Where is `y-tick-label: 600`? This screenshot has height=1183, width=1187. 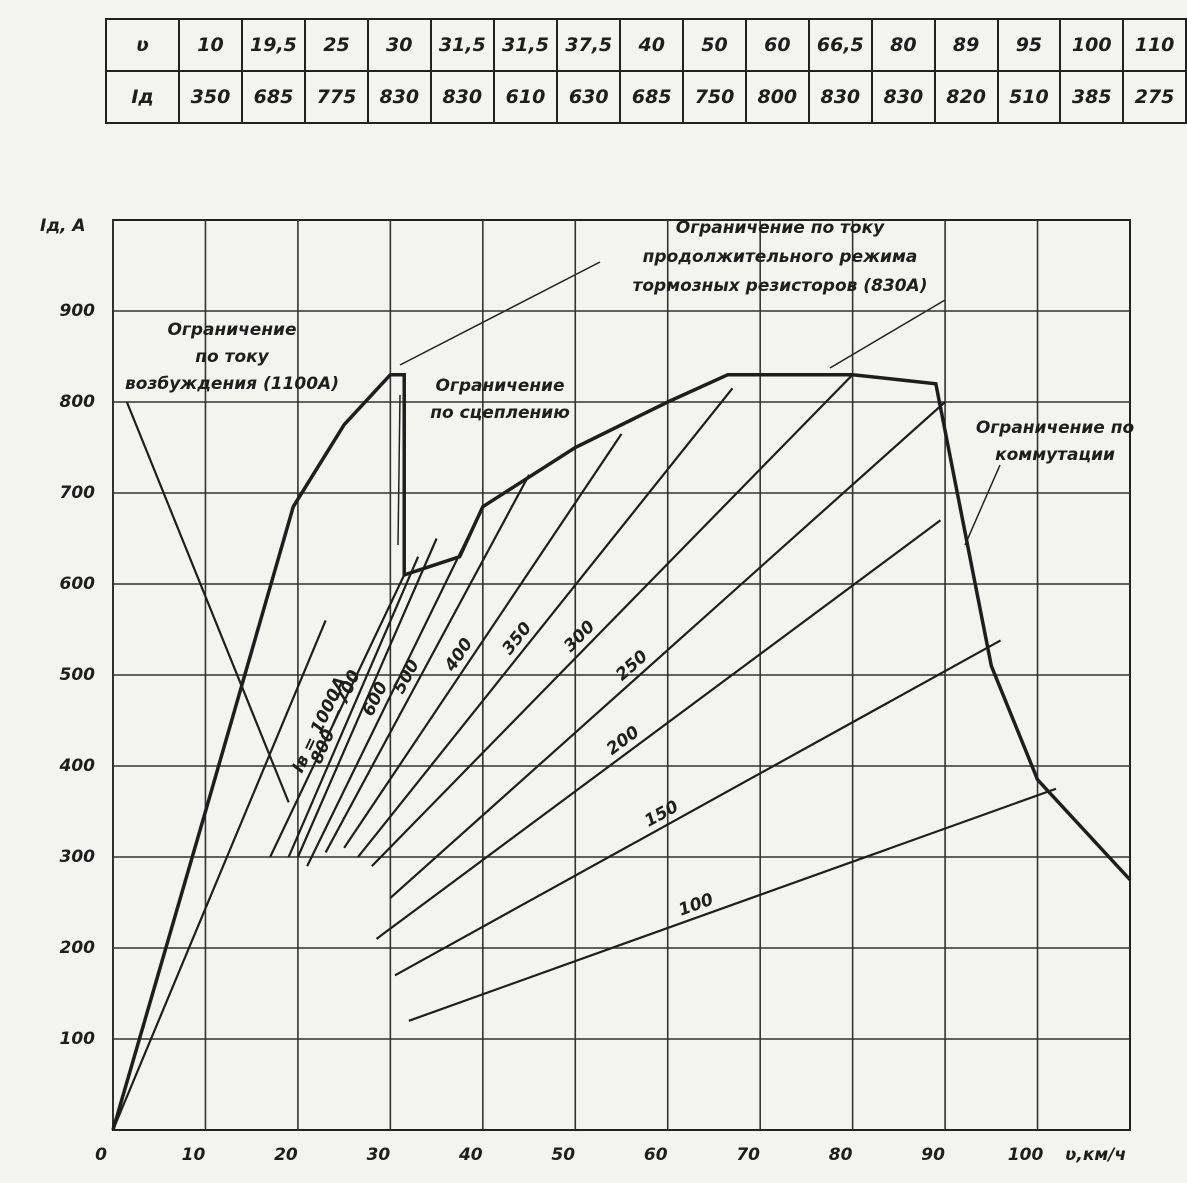
y-tick-label: 600 is located at coordinates (78, 584).